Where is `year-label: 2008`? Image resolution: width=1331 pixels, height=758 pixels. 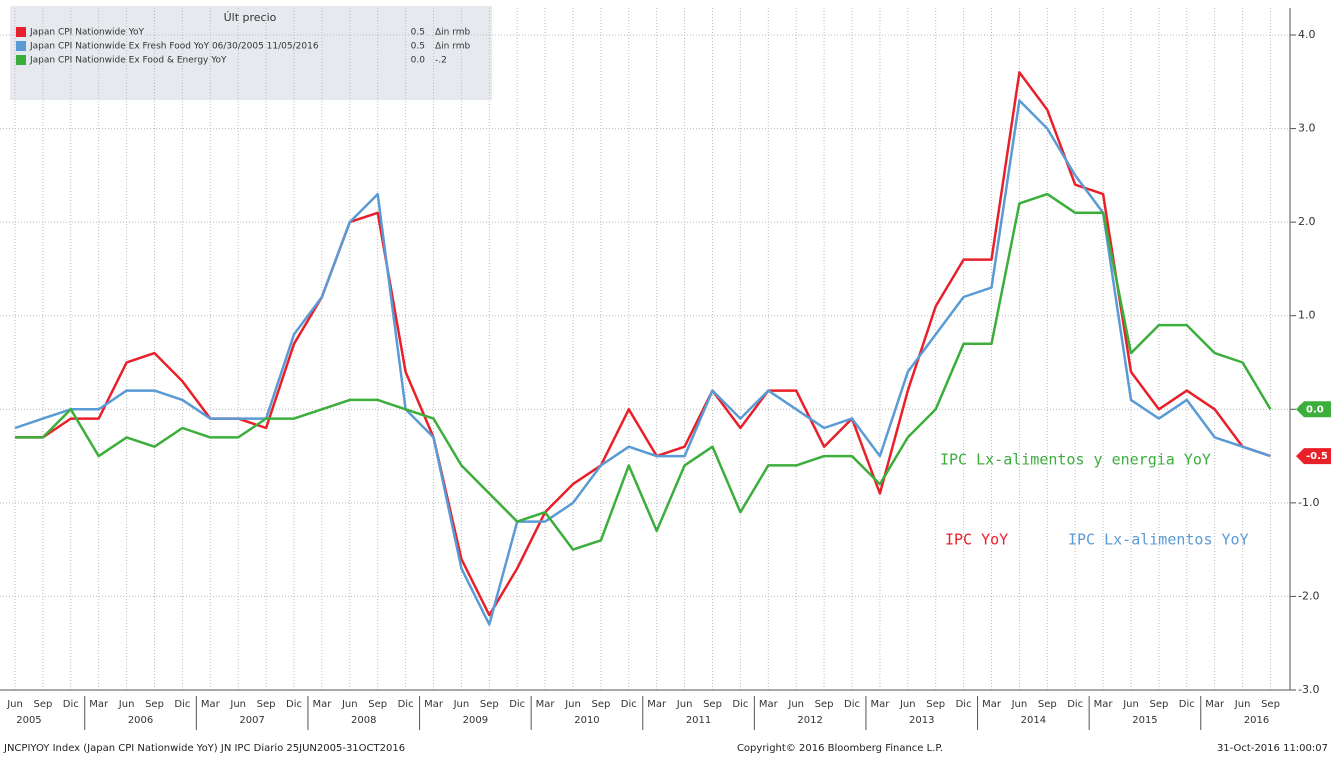
year-label: 2008 is located at coordinates (363, 720).